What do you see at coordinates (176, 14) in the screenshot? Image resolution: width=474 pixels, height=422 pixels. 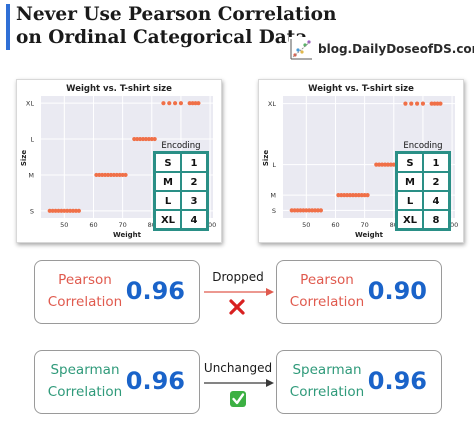 I see `title-line-1: Never Use Pearson Correlation` at bounding box center [176, 14].